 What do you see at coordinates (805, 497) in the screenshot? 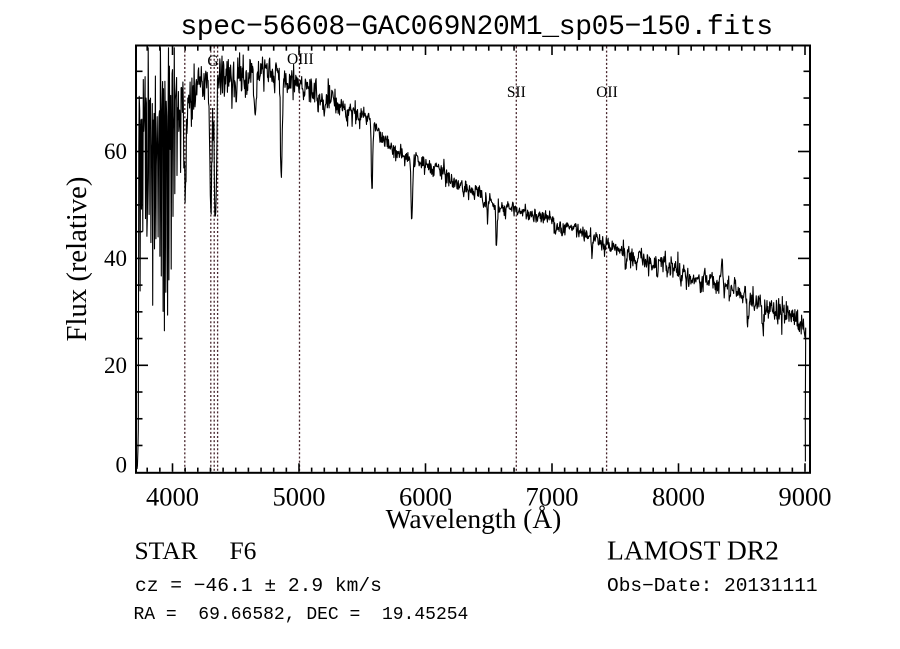
I see `svg-text: 9000` at bounding box center [805, 497].